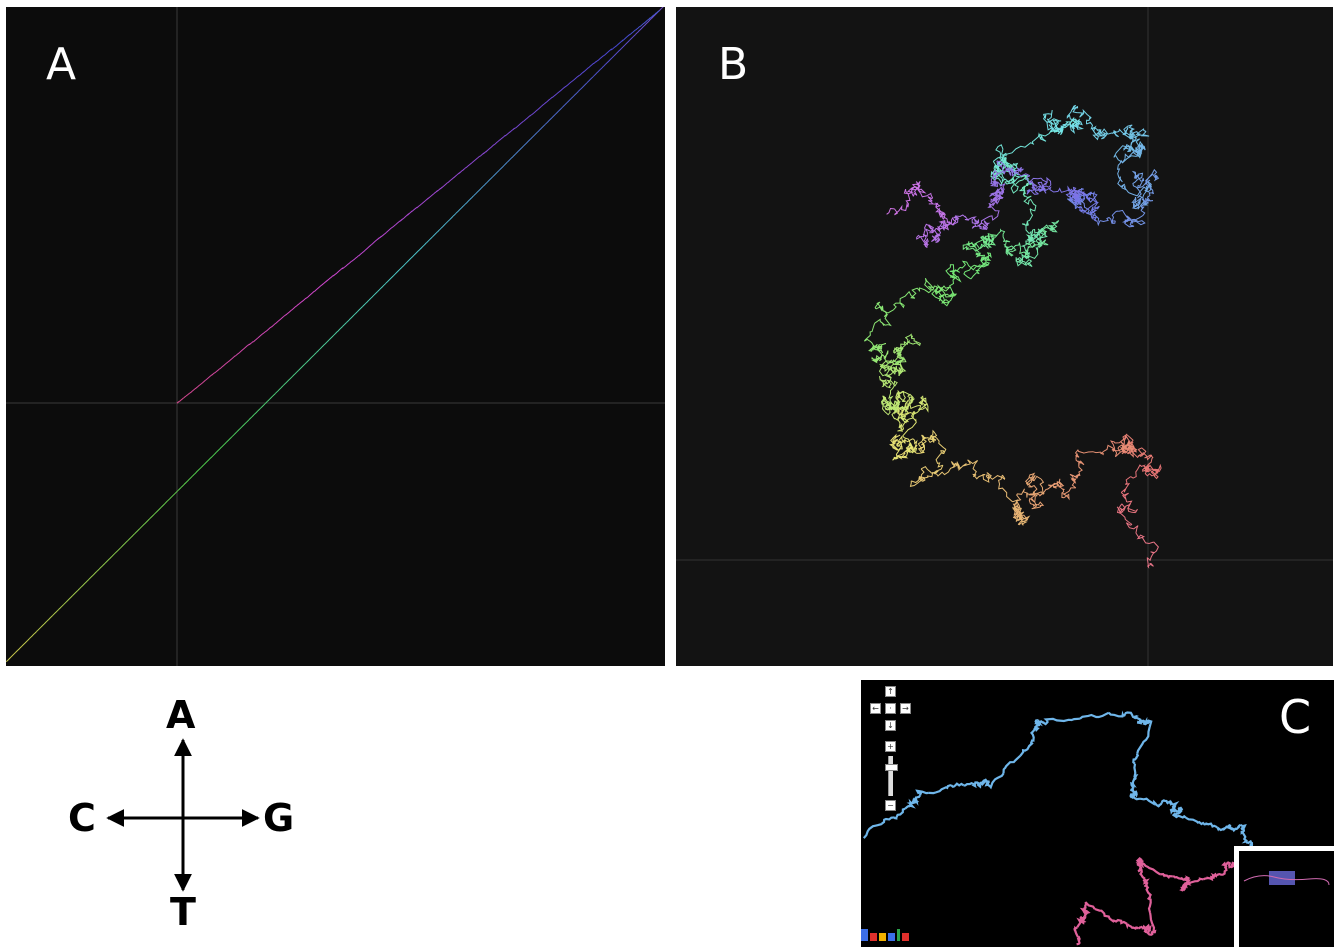 The height and width of the screenshot is (947, 1334). Describe the element at coordinates (890, 725) in the screenshot. I see `pan-down-icon: ↓` at that location.